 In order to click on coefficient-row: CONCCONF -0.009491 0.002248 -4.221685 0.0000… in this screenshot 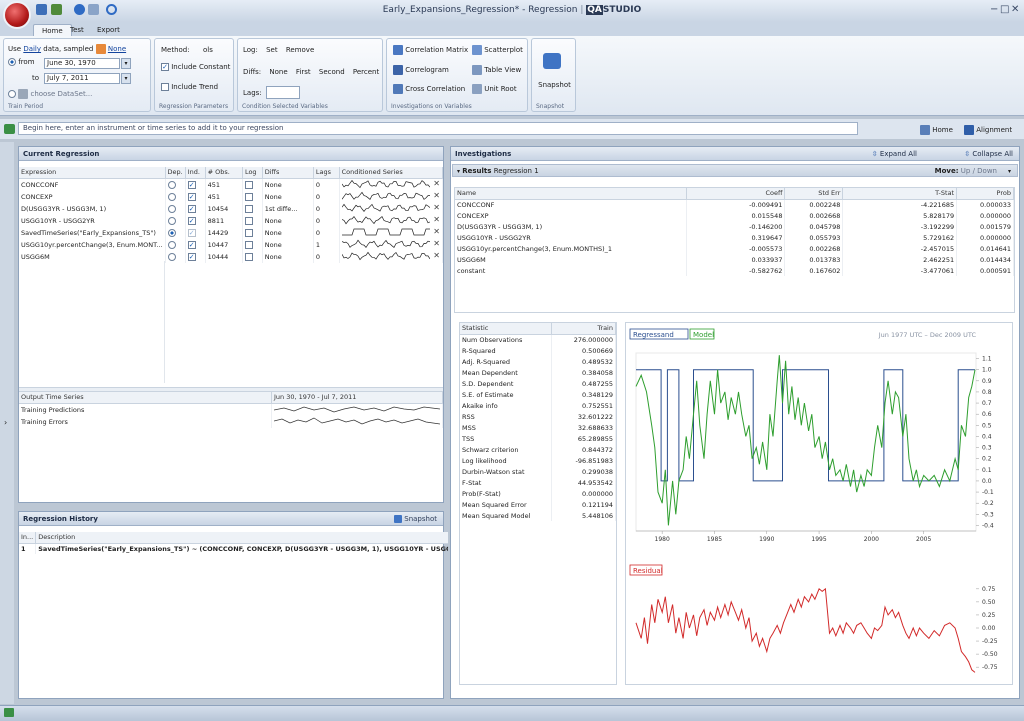, I will do `click(734, 204)`.